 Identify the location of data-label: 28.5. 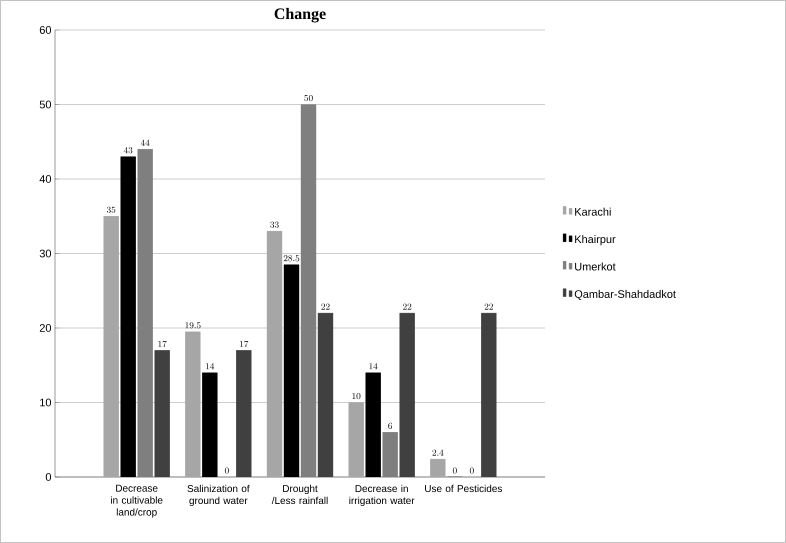
(292, 258).